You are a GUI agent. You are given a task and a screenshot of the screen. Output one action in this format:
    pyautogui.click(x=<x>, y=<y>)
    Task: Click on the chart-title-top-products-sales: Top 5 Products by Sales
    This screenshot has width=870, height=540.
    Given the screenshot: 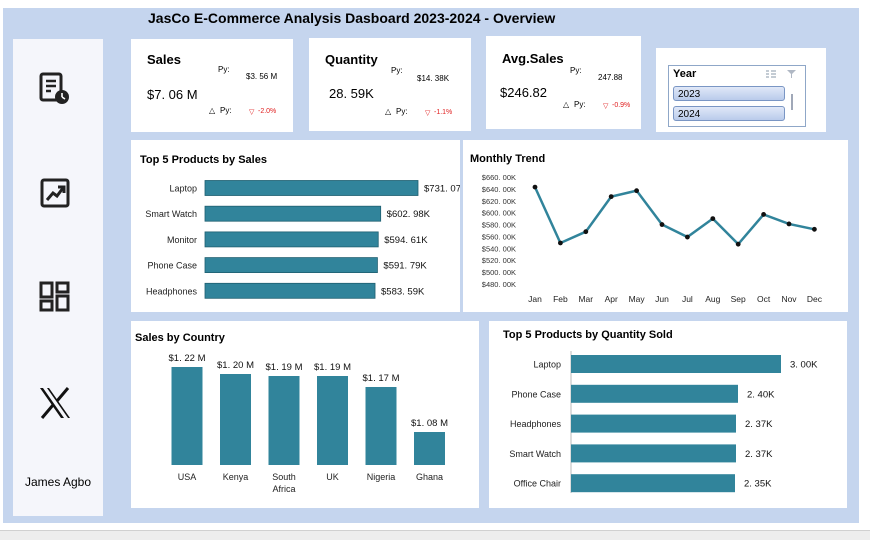 What is the action you would take?
    pyautogui.click(x=203, y=160)
    